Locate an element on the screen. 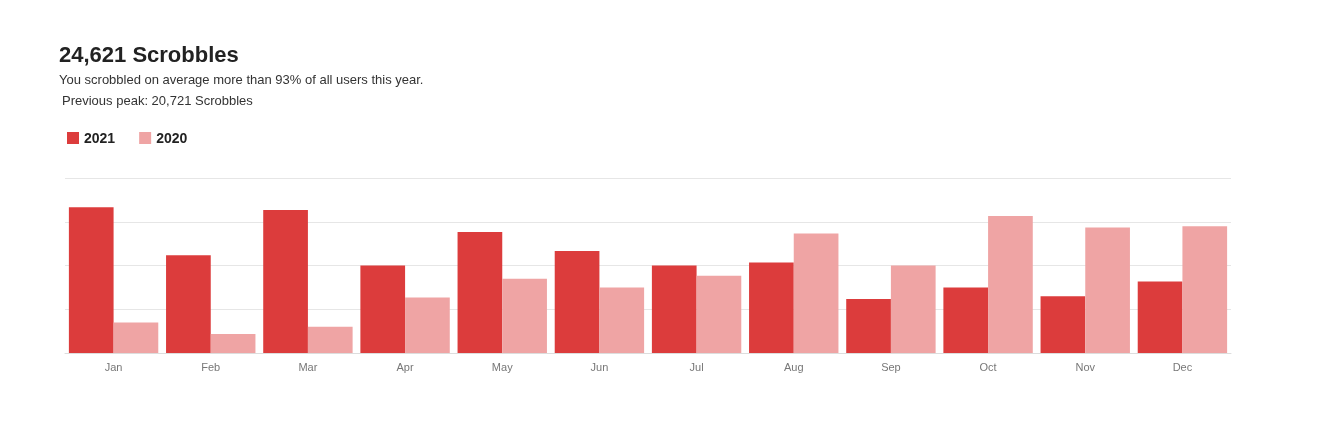 The height and width of the screenshot is (446, 1321). x-tick-label: Sep is located at coordinates (891, 366).